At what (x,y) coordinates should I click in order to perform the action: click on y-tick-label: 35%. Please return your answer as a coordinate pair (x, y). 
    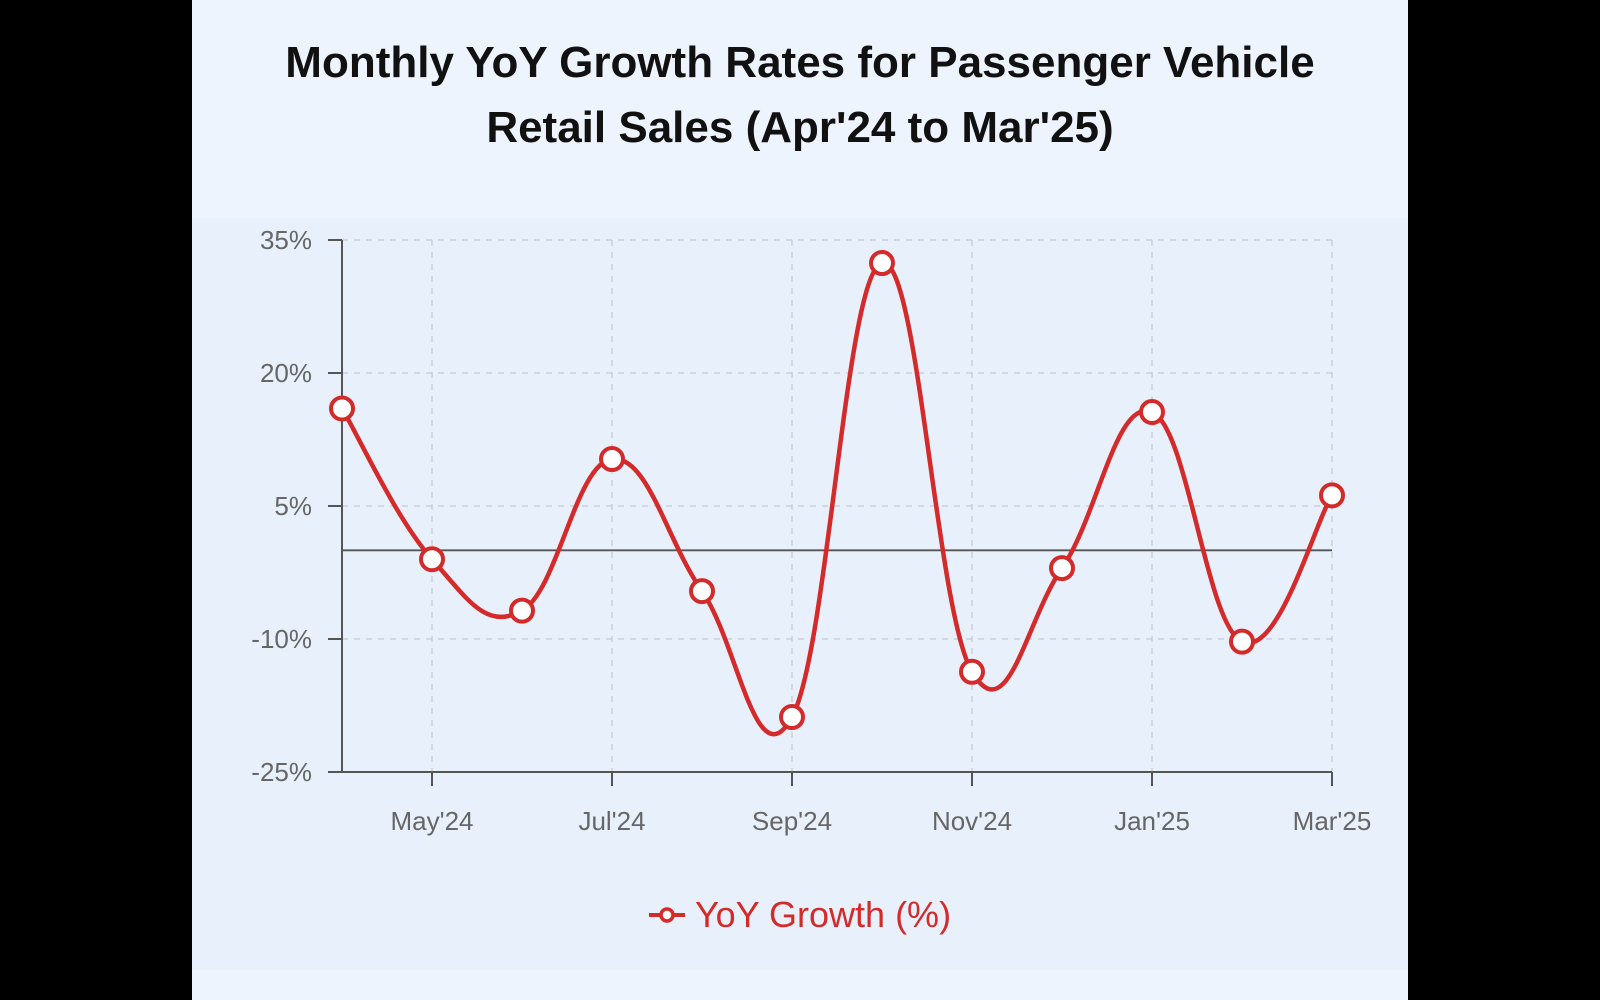
    Looking at the image, I should click on (286, 240).